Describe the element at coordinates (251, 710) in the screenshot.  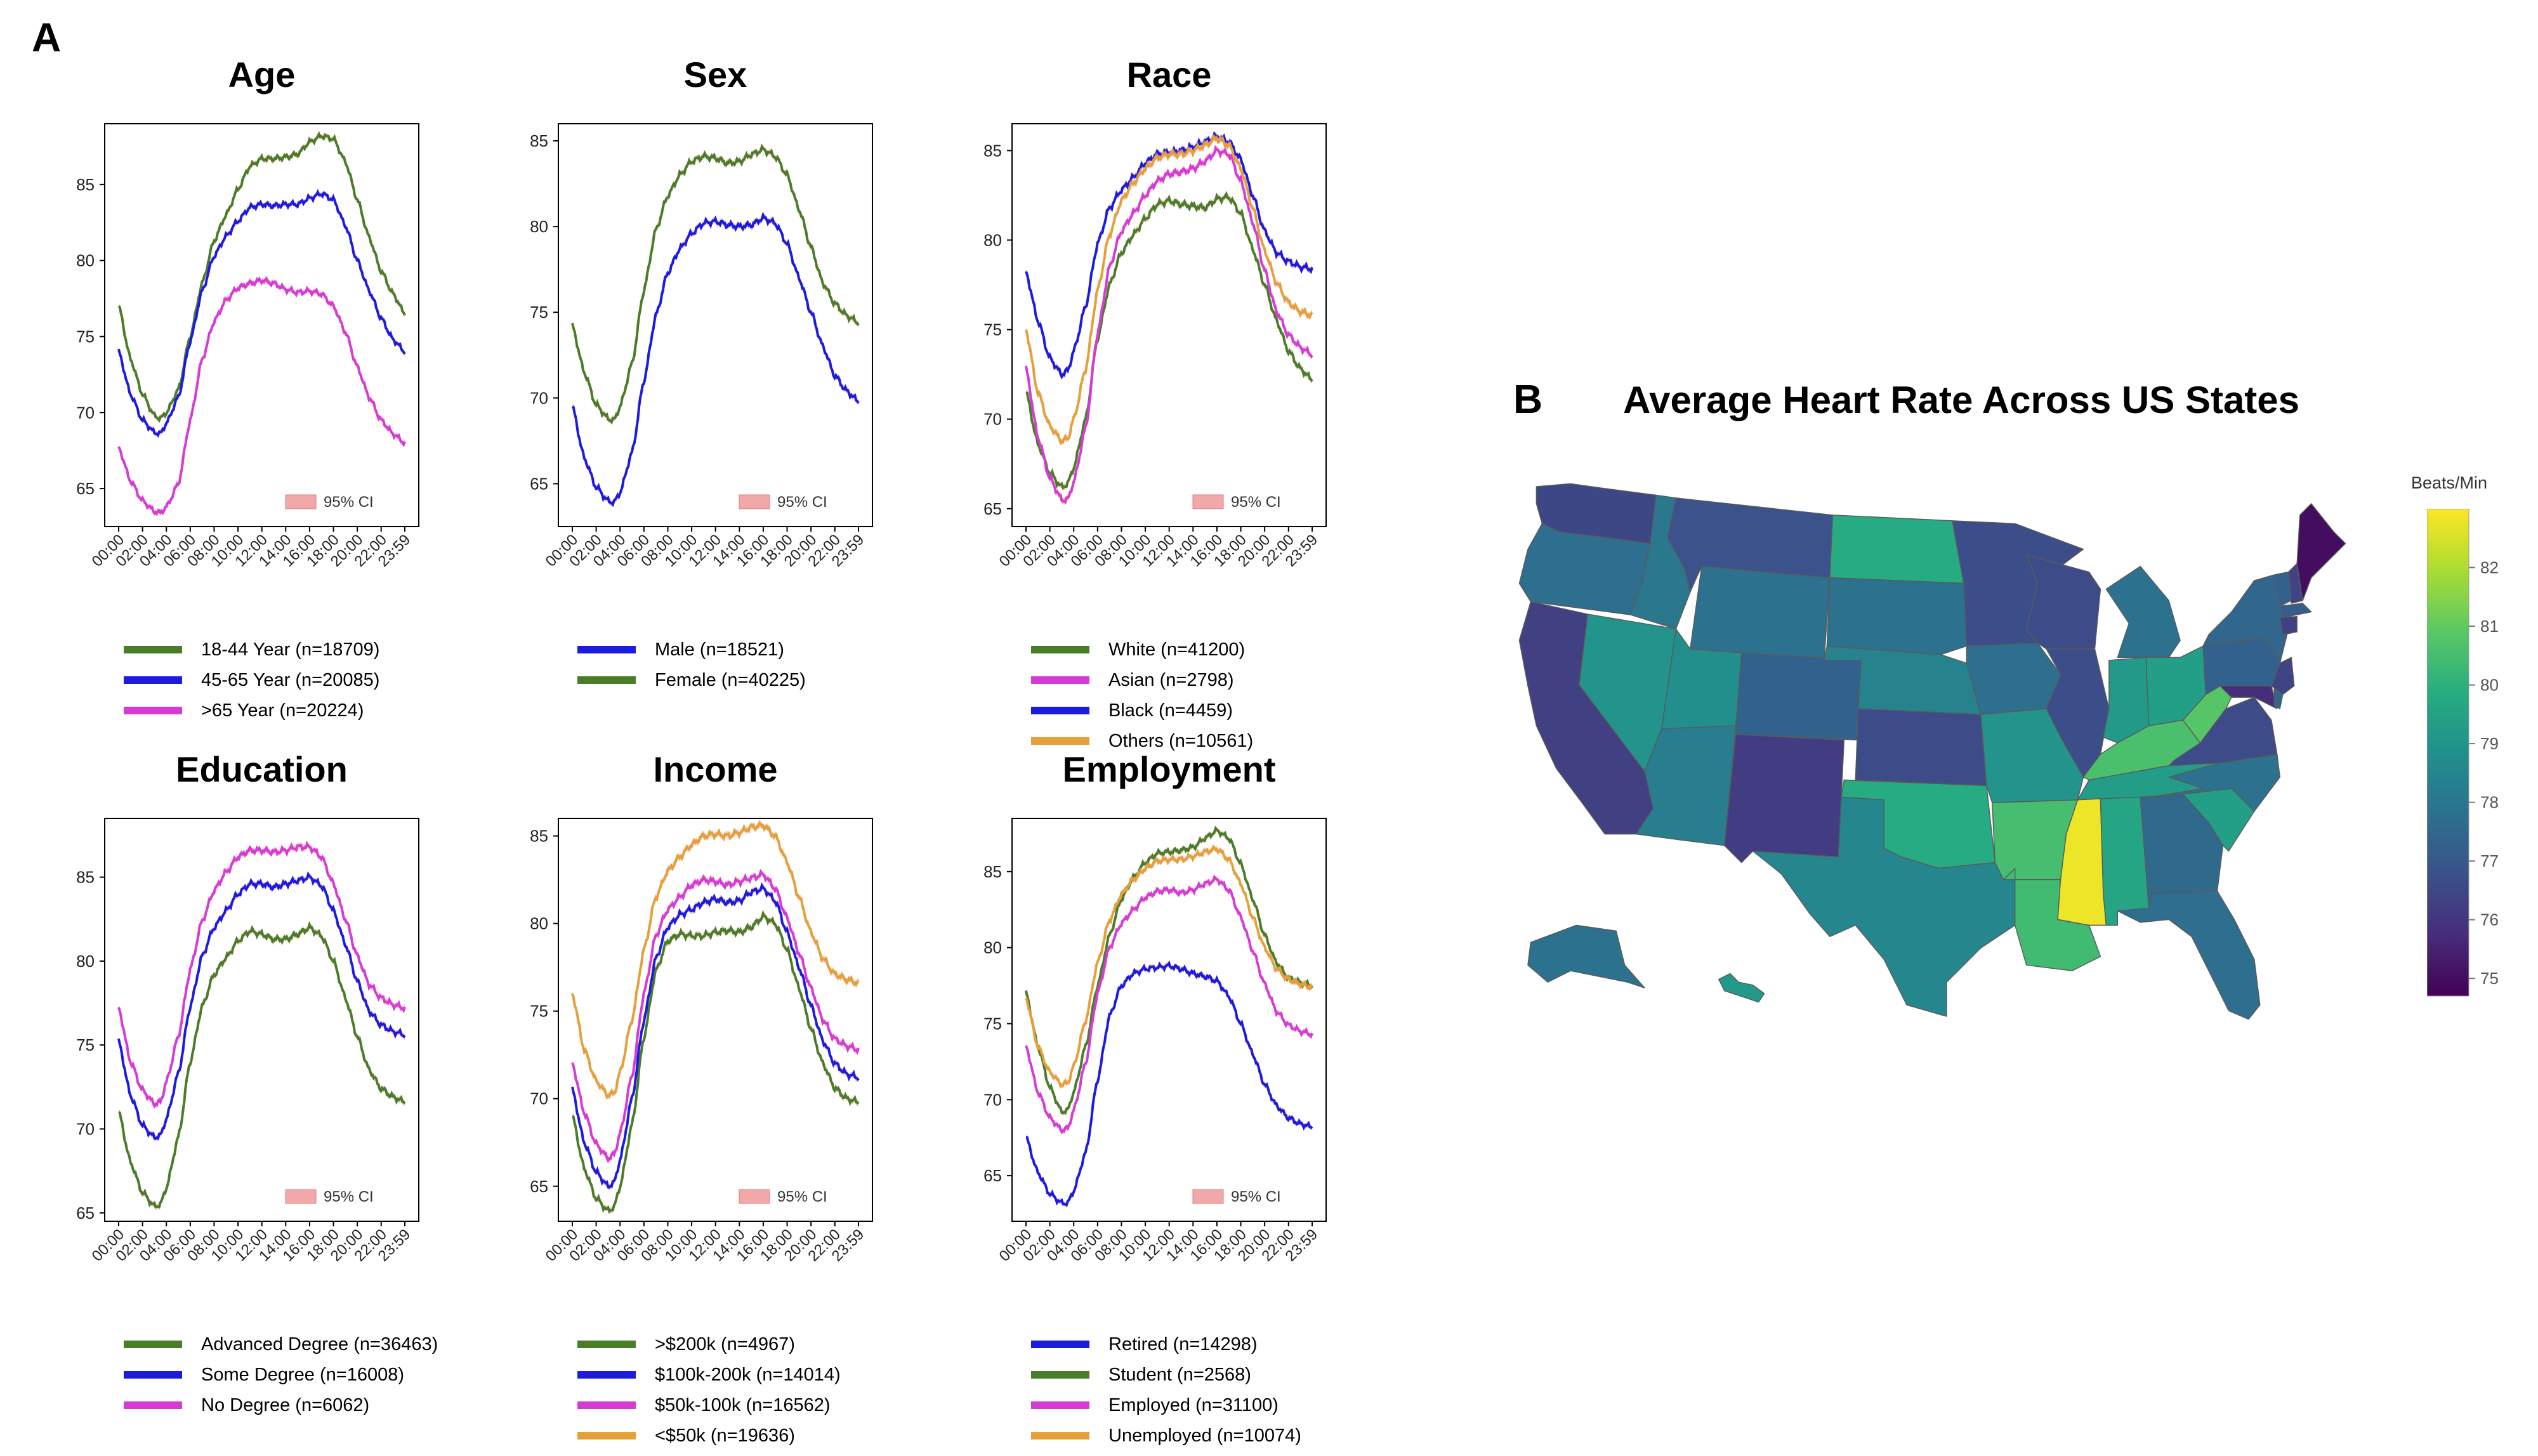
I see `legend-item: >65 Year (n=20224)` at that location.